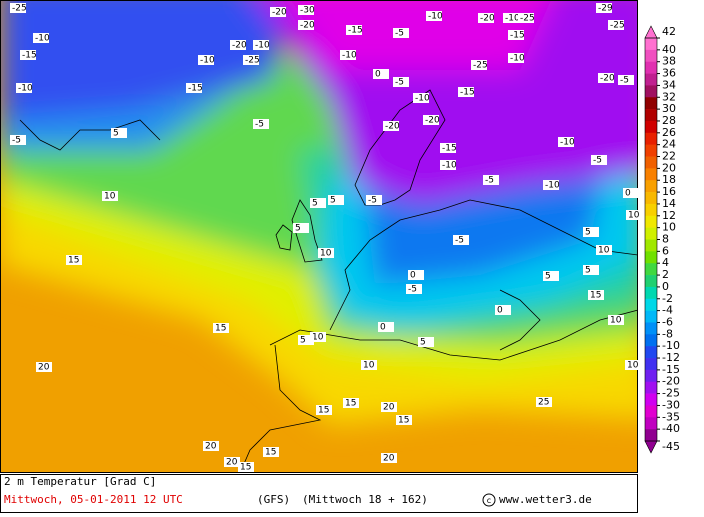 This screenshot has width=704, height=517. I want to click on colorbar-label: 12, so click(669, 215).